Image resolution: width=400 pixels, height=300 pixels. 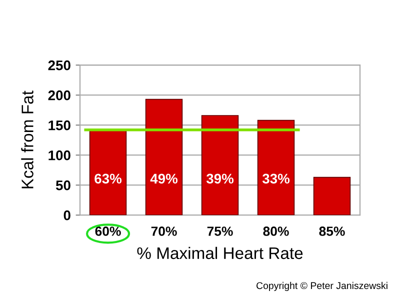 What do you see at coordinates (164, 231) in the screenshot?
I see `x-tick-label: 70%` at bounding box center [164, 231].